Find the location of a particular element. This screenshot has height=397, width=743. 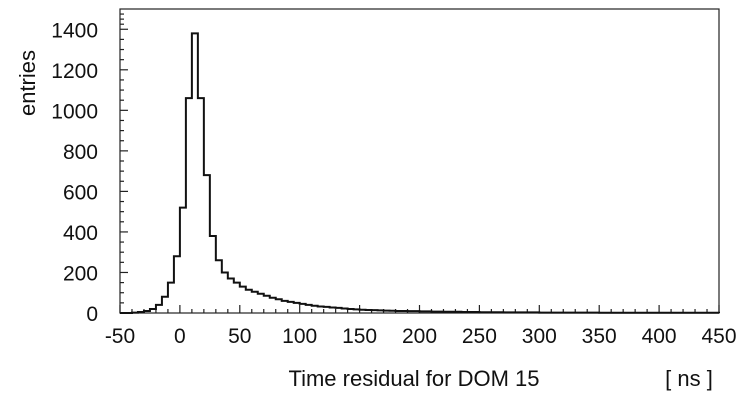

y-tick-label: 400 is located at coordinates (80, 233).